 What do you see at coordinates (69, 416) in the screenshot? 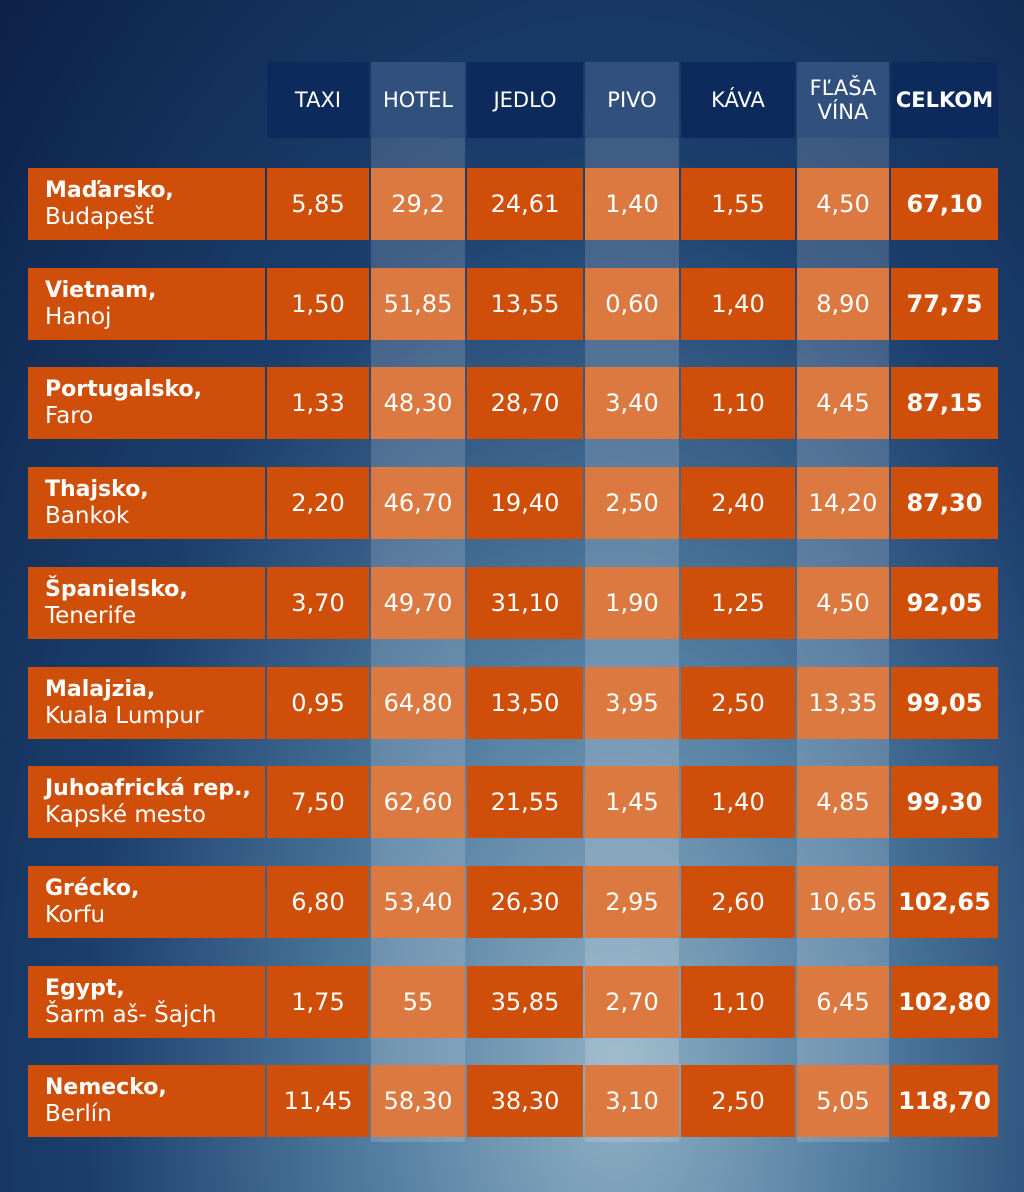
I see `city: Faro` at bounding box center [69, 416].